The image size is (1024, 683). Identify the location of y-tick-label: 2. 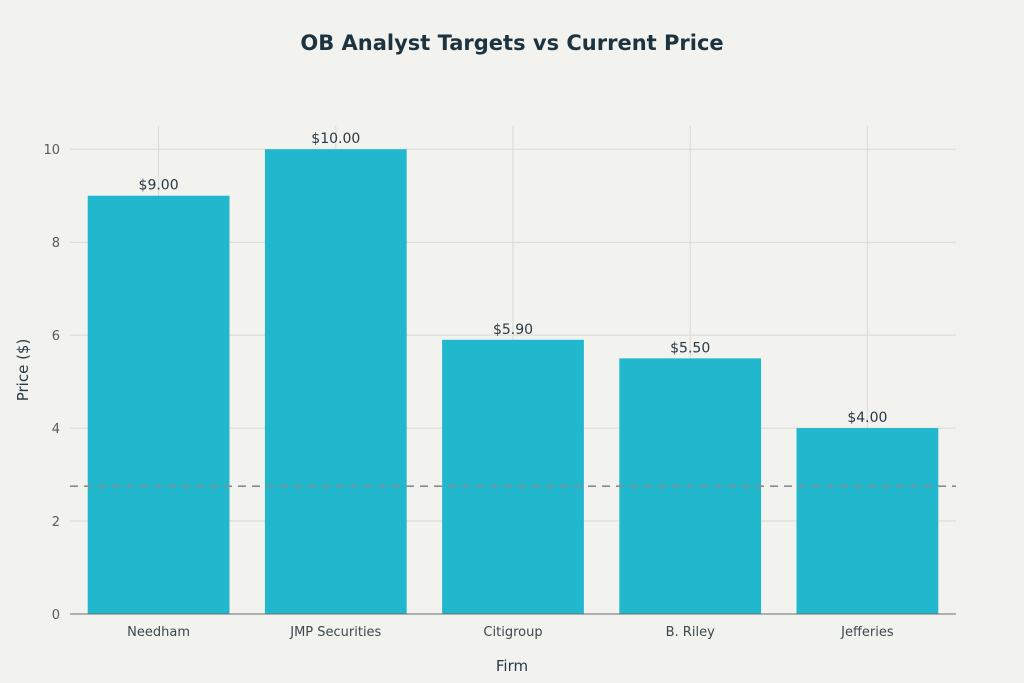
(56, 522).